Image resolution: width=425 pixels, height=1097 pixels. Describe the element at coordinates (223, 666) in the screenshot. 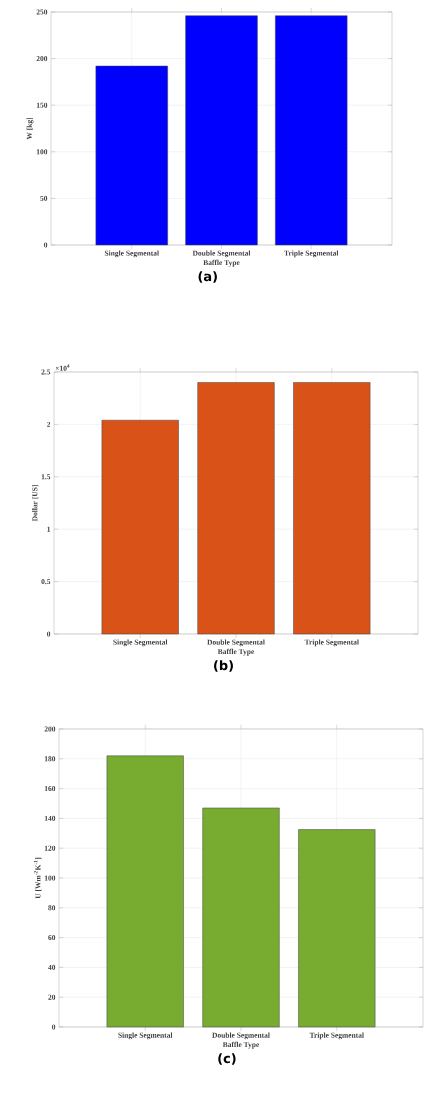

I see `text: (b)` at that location.